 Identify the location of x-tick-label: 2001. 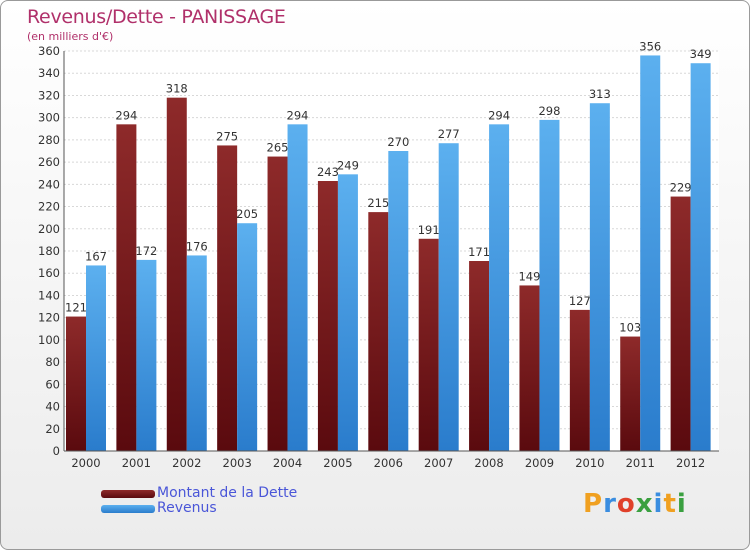
(136, 463).